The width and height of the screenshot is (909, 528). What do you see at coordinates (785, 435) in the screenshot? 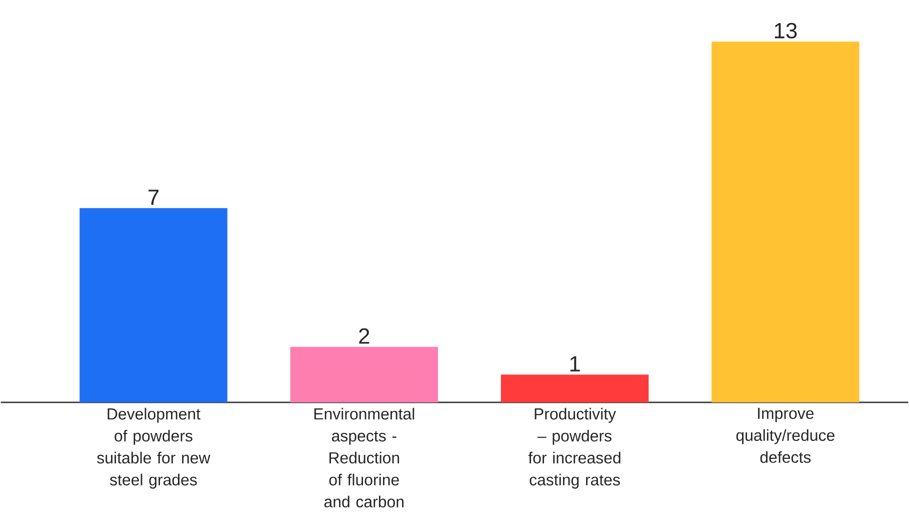
I see `x-tick-label: Improve quality/reduce defects` at bounding box center [785, 435].